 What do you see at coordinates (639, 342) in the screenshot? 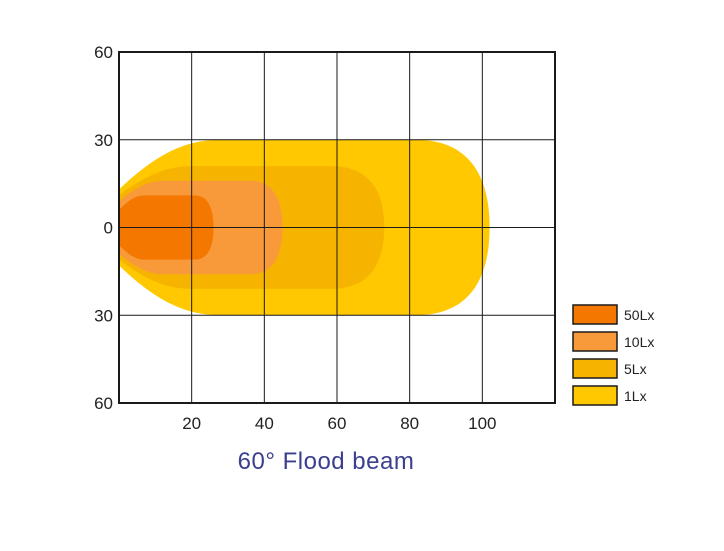
I see `legend-label-10lx: 10Lx` at bounding box center [639, 342].